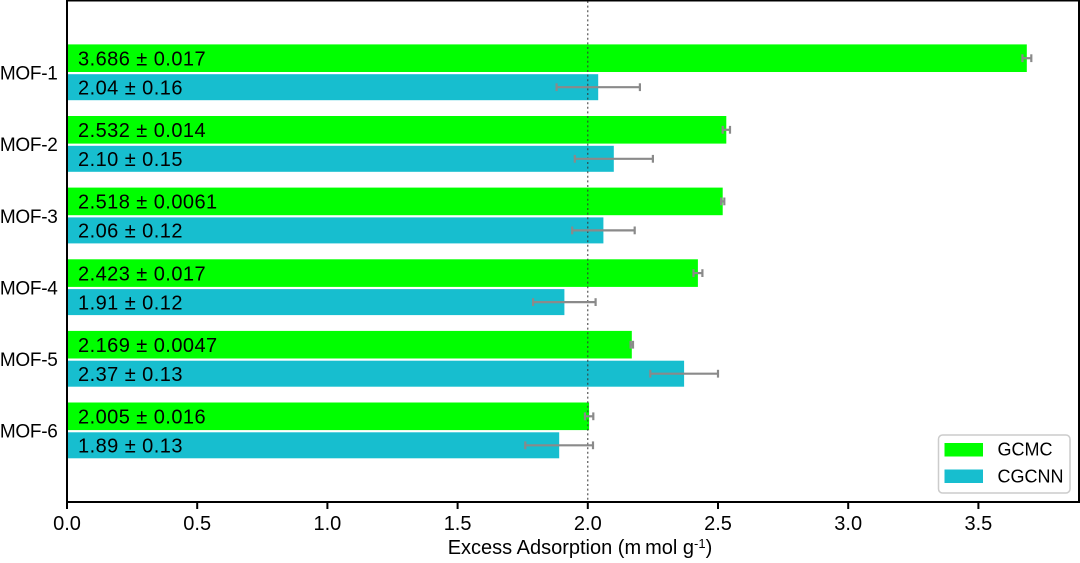 This screenshot has width=1080, height=563. What do you see at coordinates (197, 524) in the screenshot?
I see `svg-text: 0.5` at bounding box center [197, 524].